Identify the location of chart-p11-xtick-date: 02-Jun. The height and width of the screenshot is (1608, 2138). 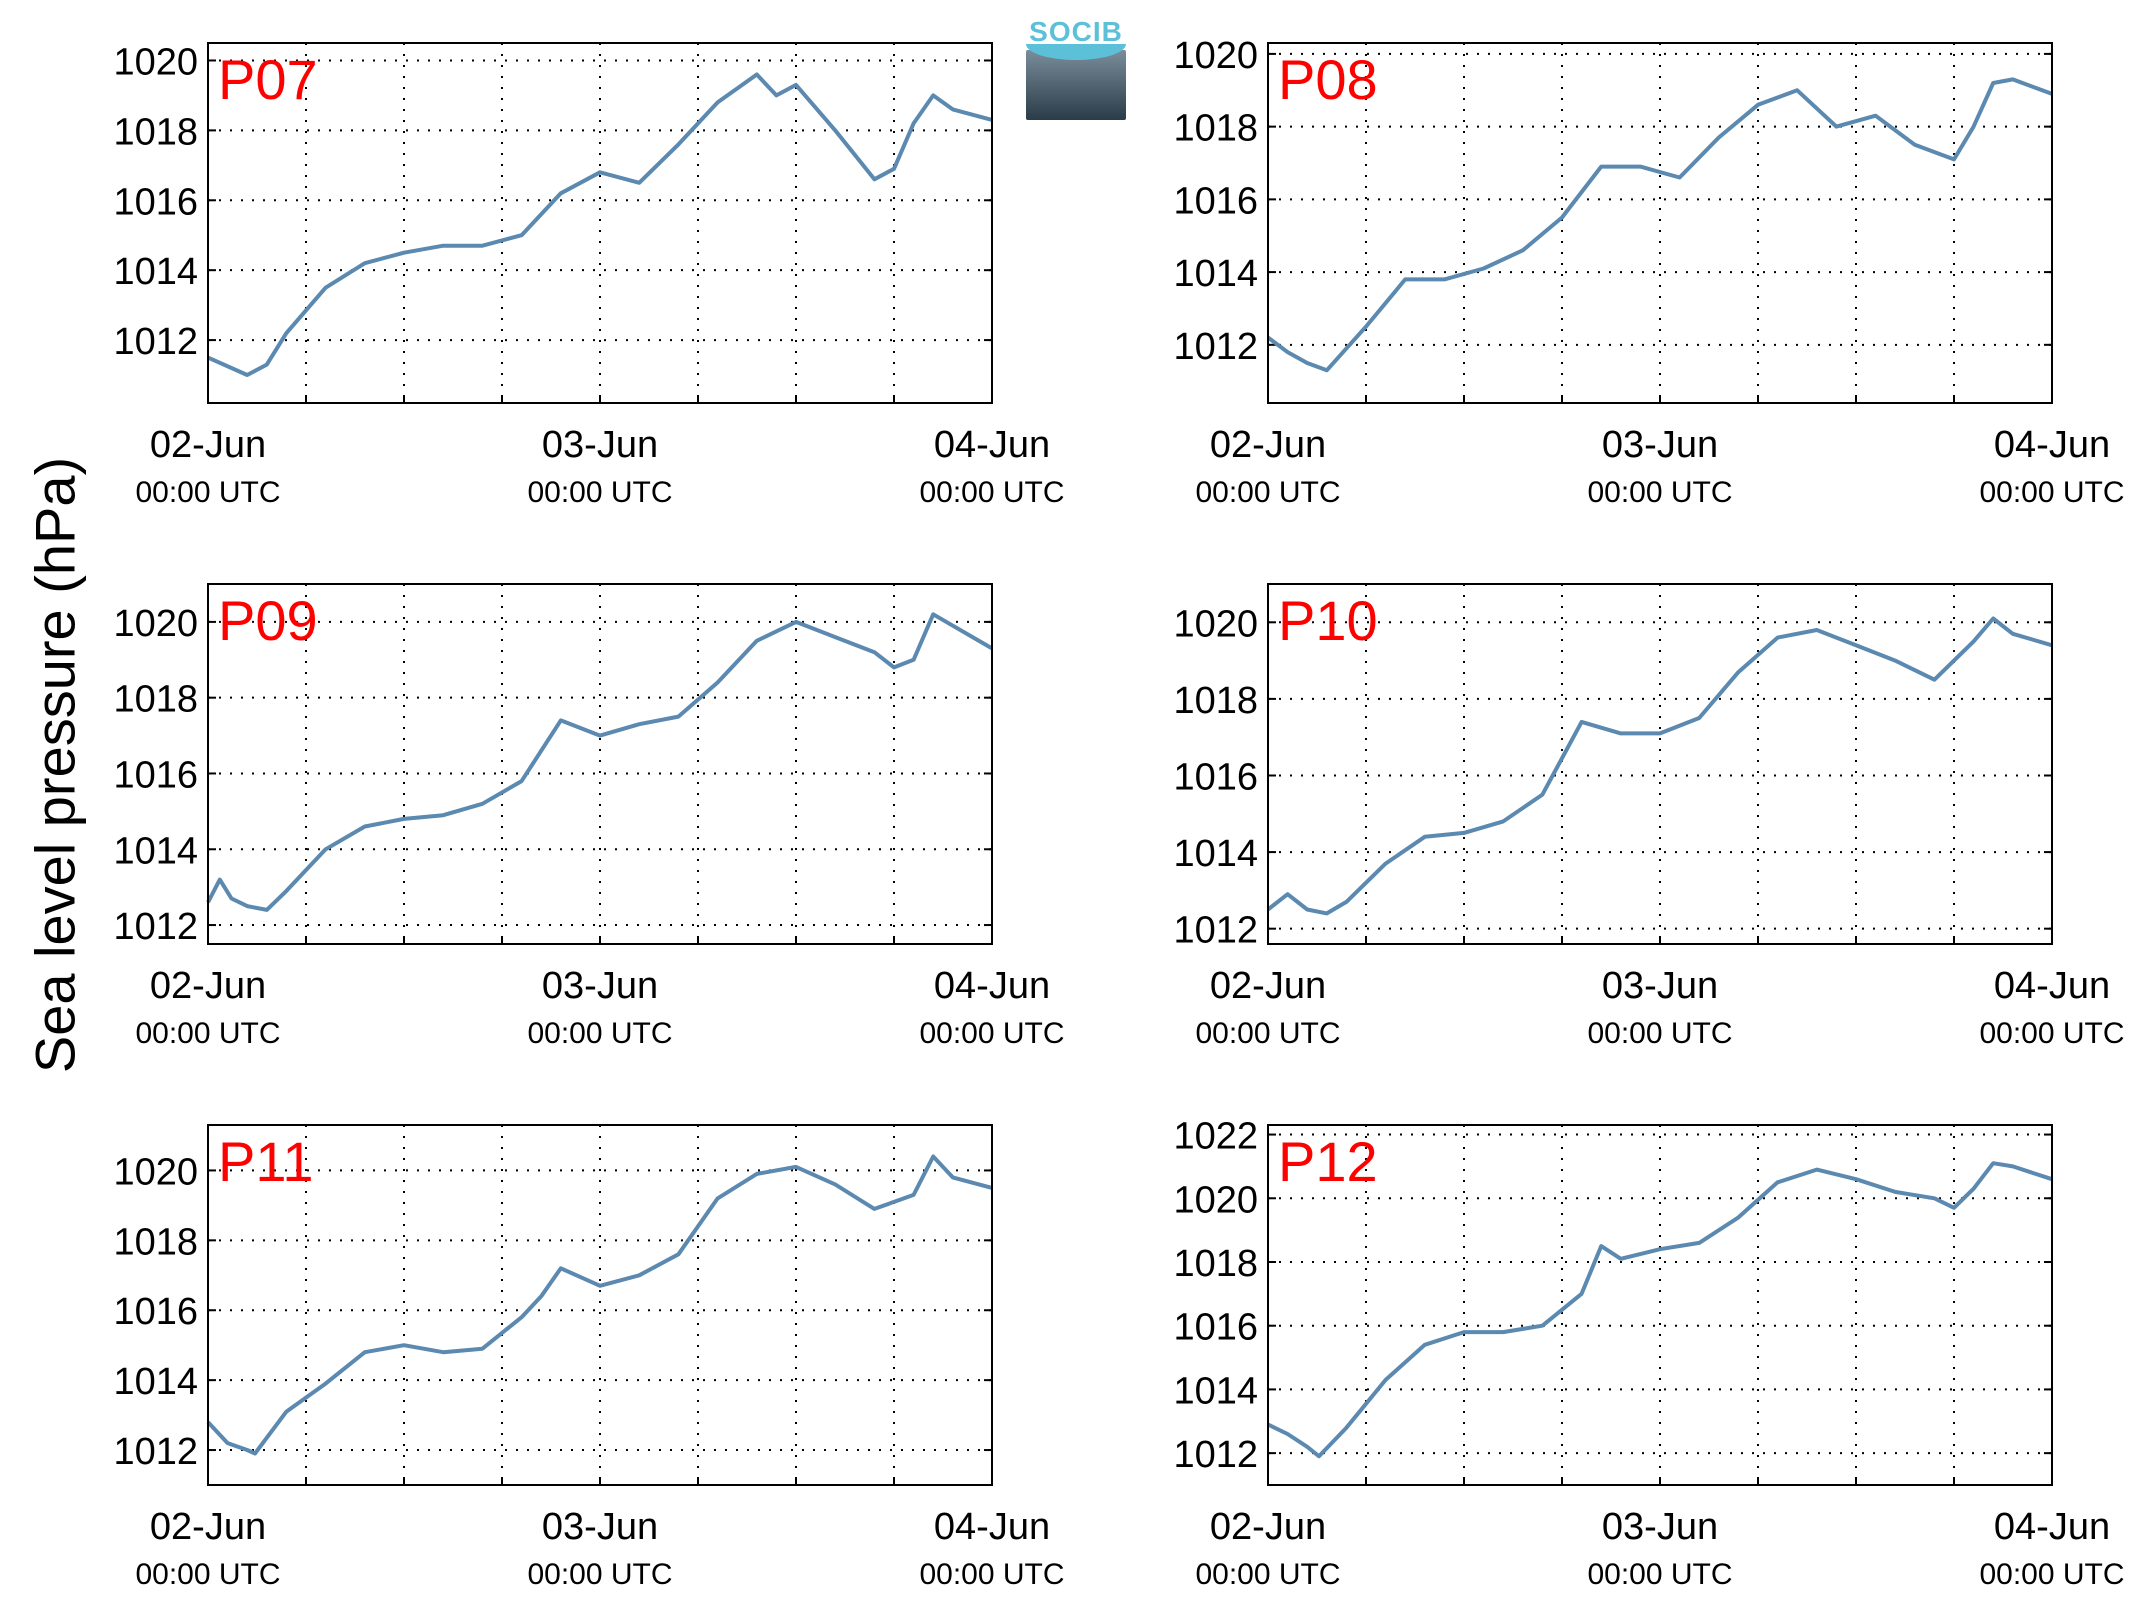
(208, 1527).